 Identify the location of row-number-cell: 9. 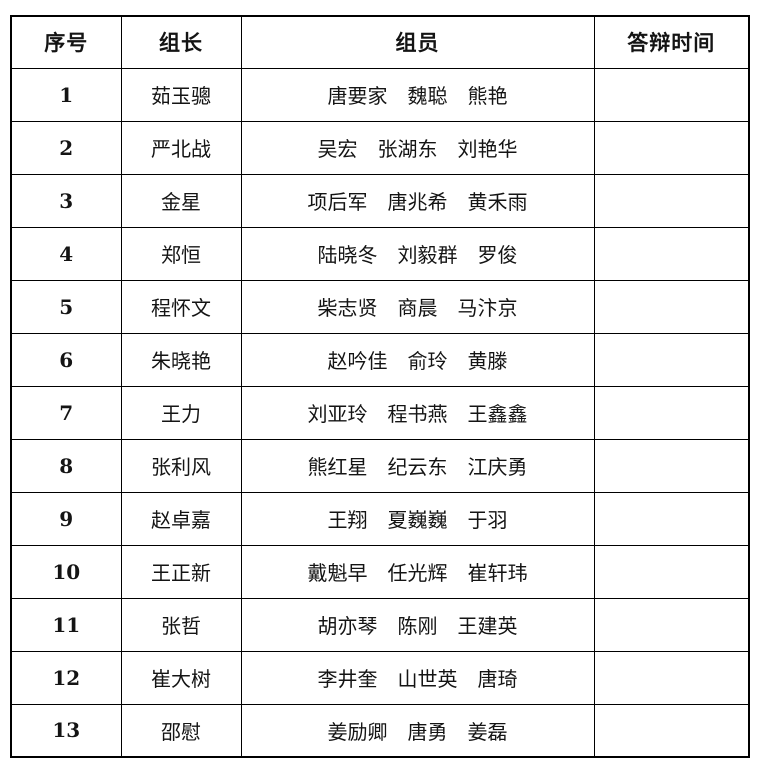
(66, 518).